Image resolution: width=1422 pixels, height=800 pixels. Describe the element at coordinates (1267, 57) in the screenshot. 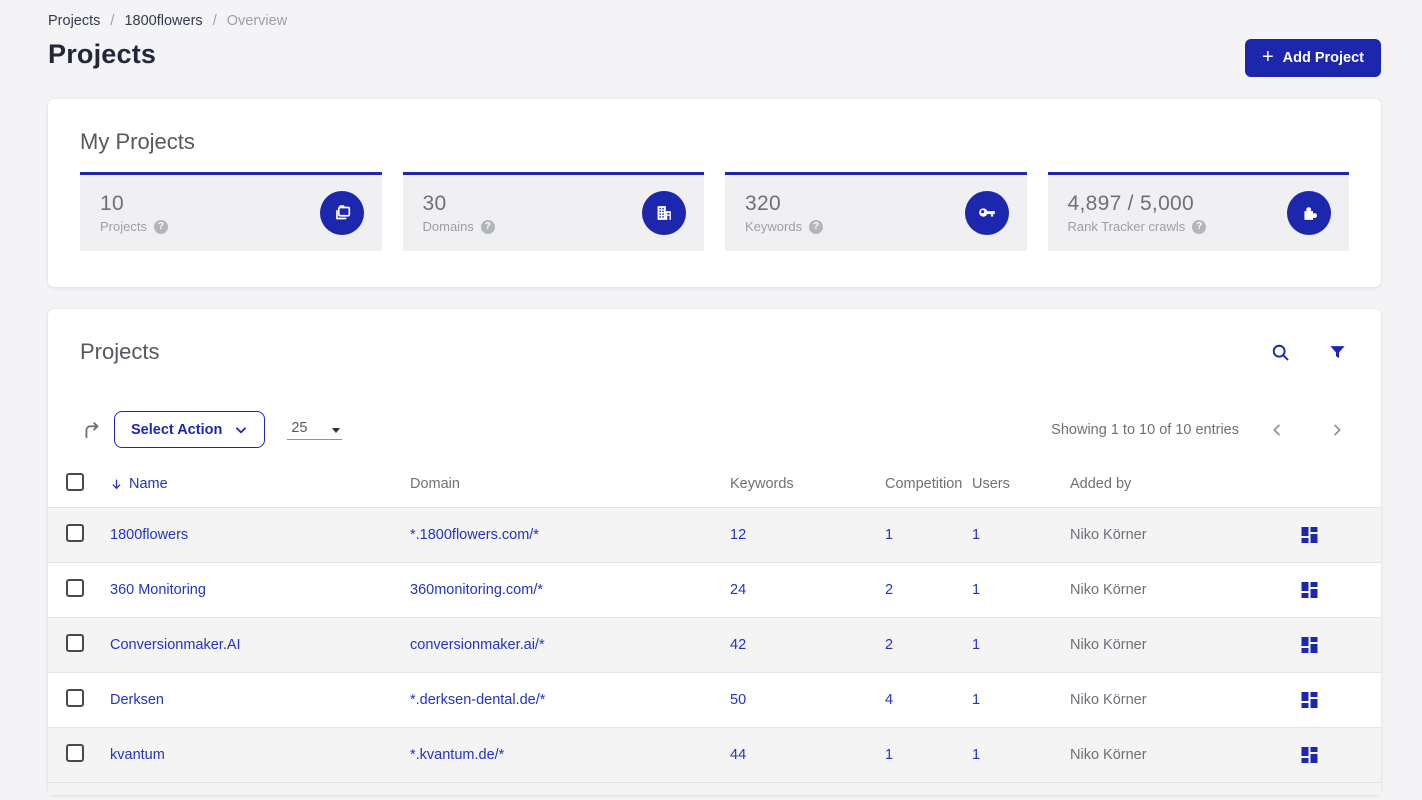

I see `plus-icon: +` at that location.